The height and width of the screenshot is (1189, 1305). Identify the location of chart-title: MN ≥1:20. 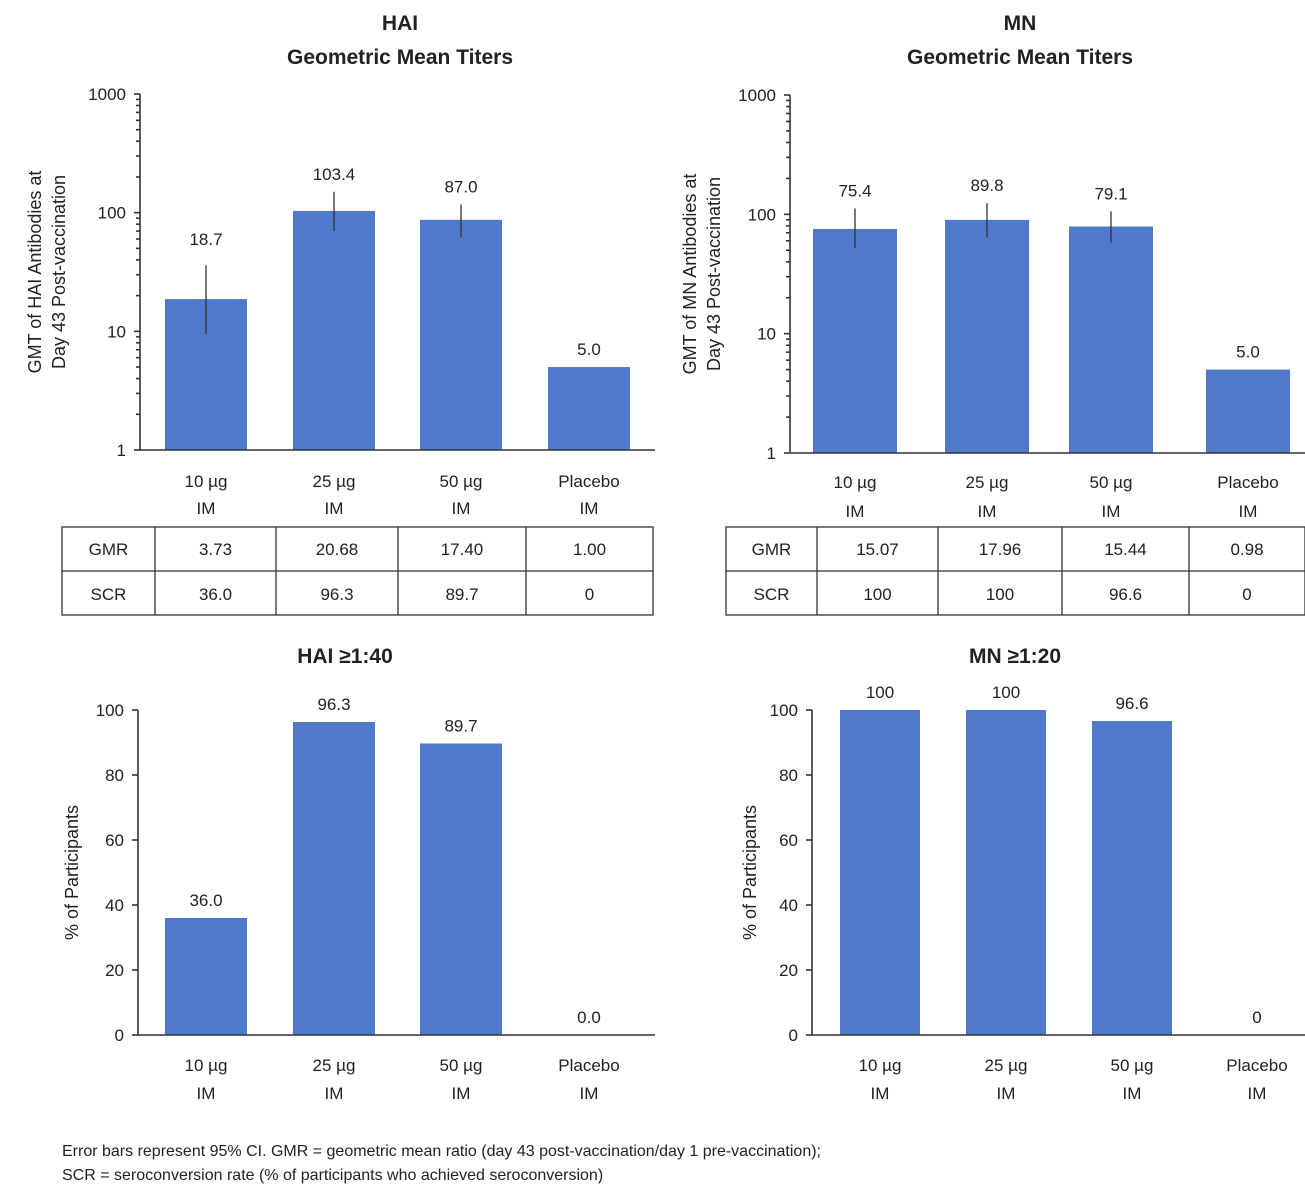
(1015, 656).